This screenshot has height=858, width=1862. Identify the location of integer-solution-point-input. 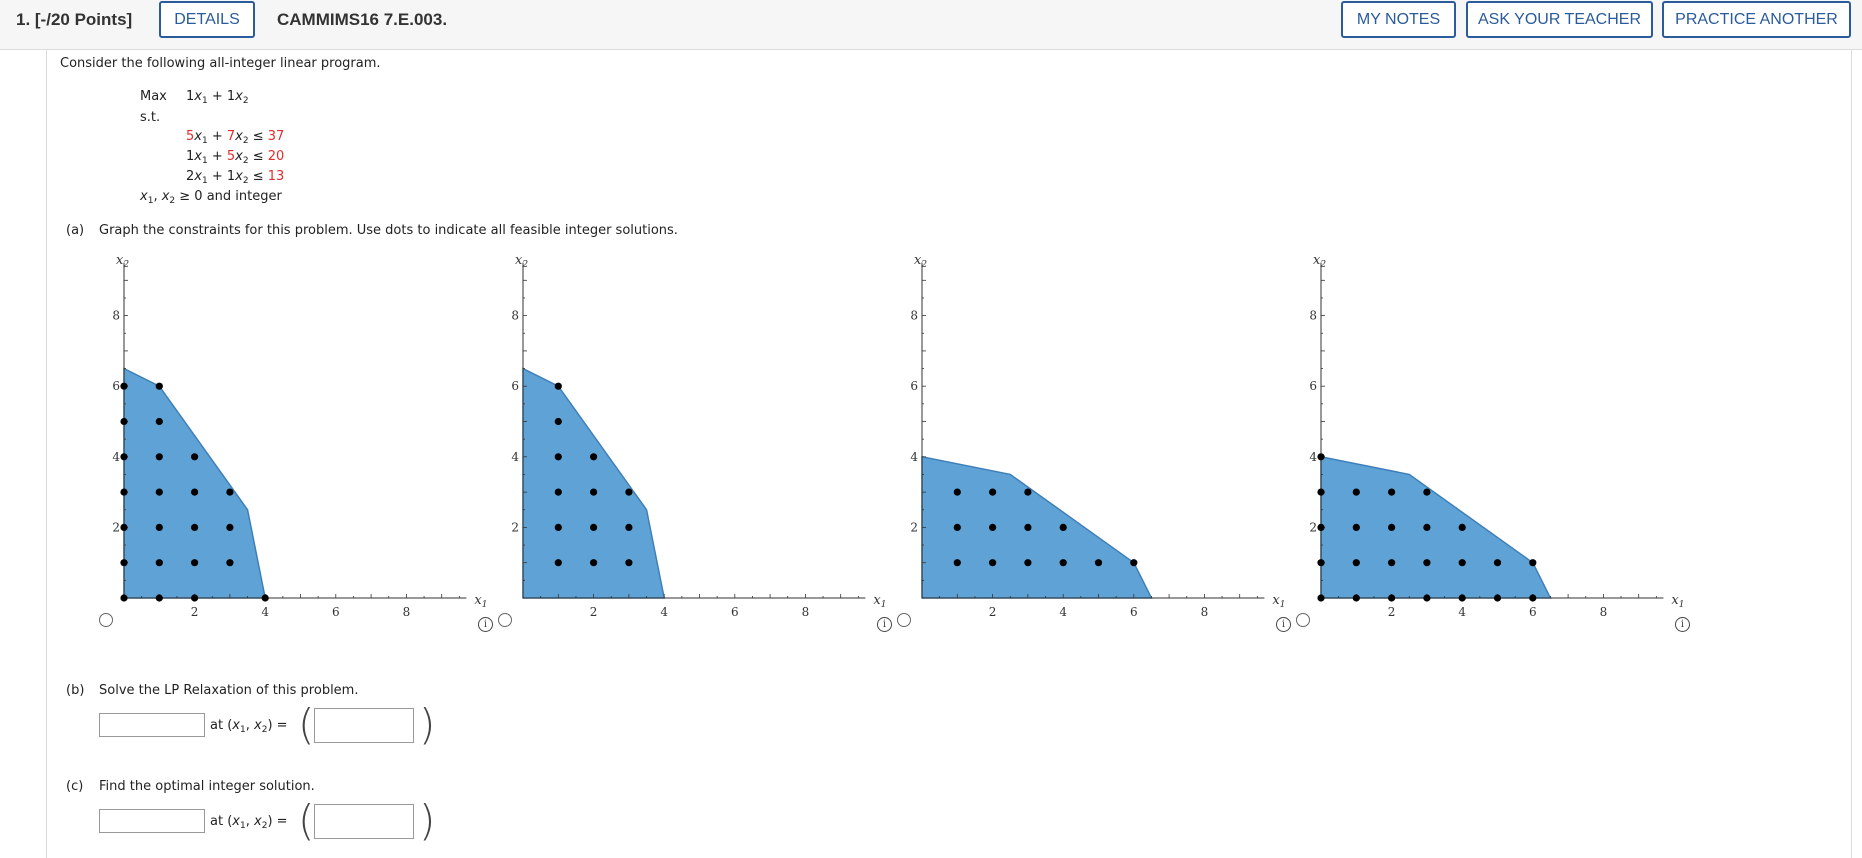
(364, 821).